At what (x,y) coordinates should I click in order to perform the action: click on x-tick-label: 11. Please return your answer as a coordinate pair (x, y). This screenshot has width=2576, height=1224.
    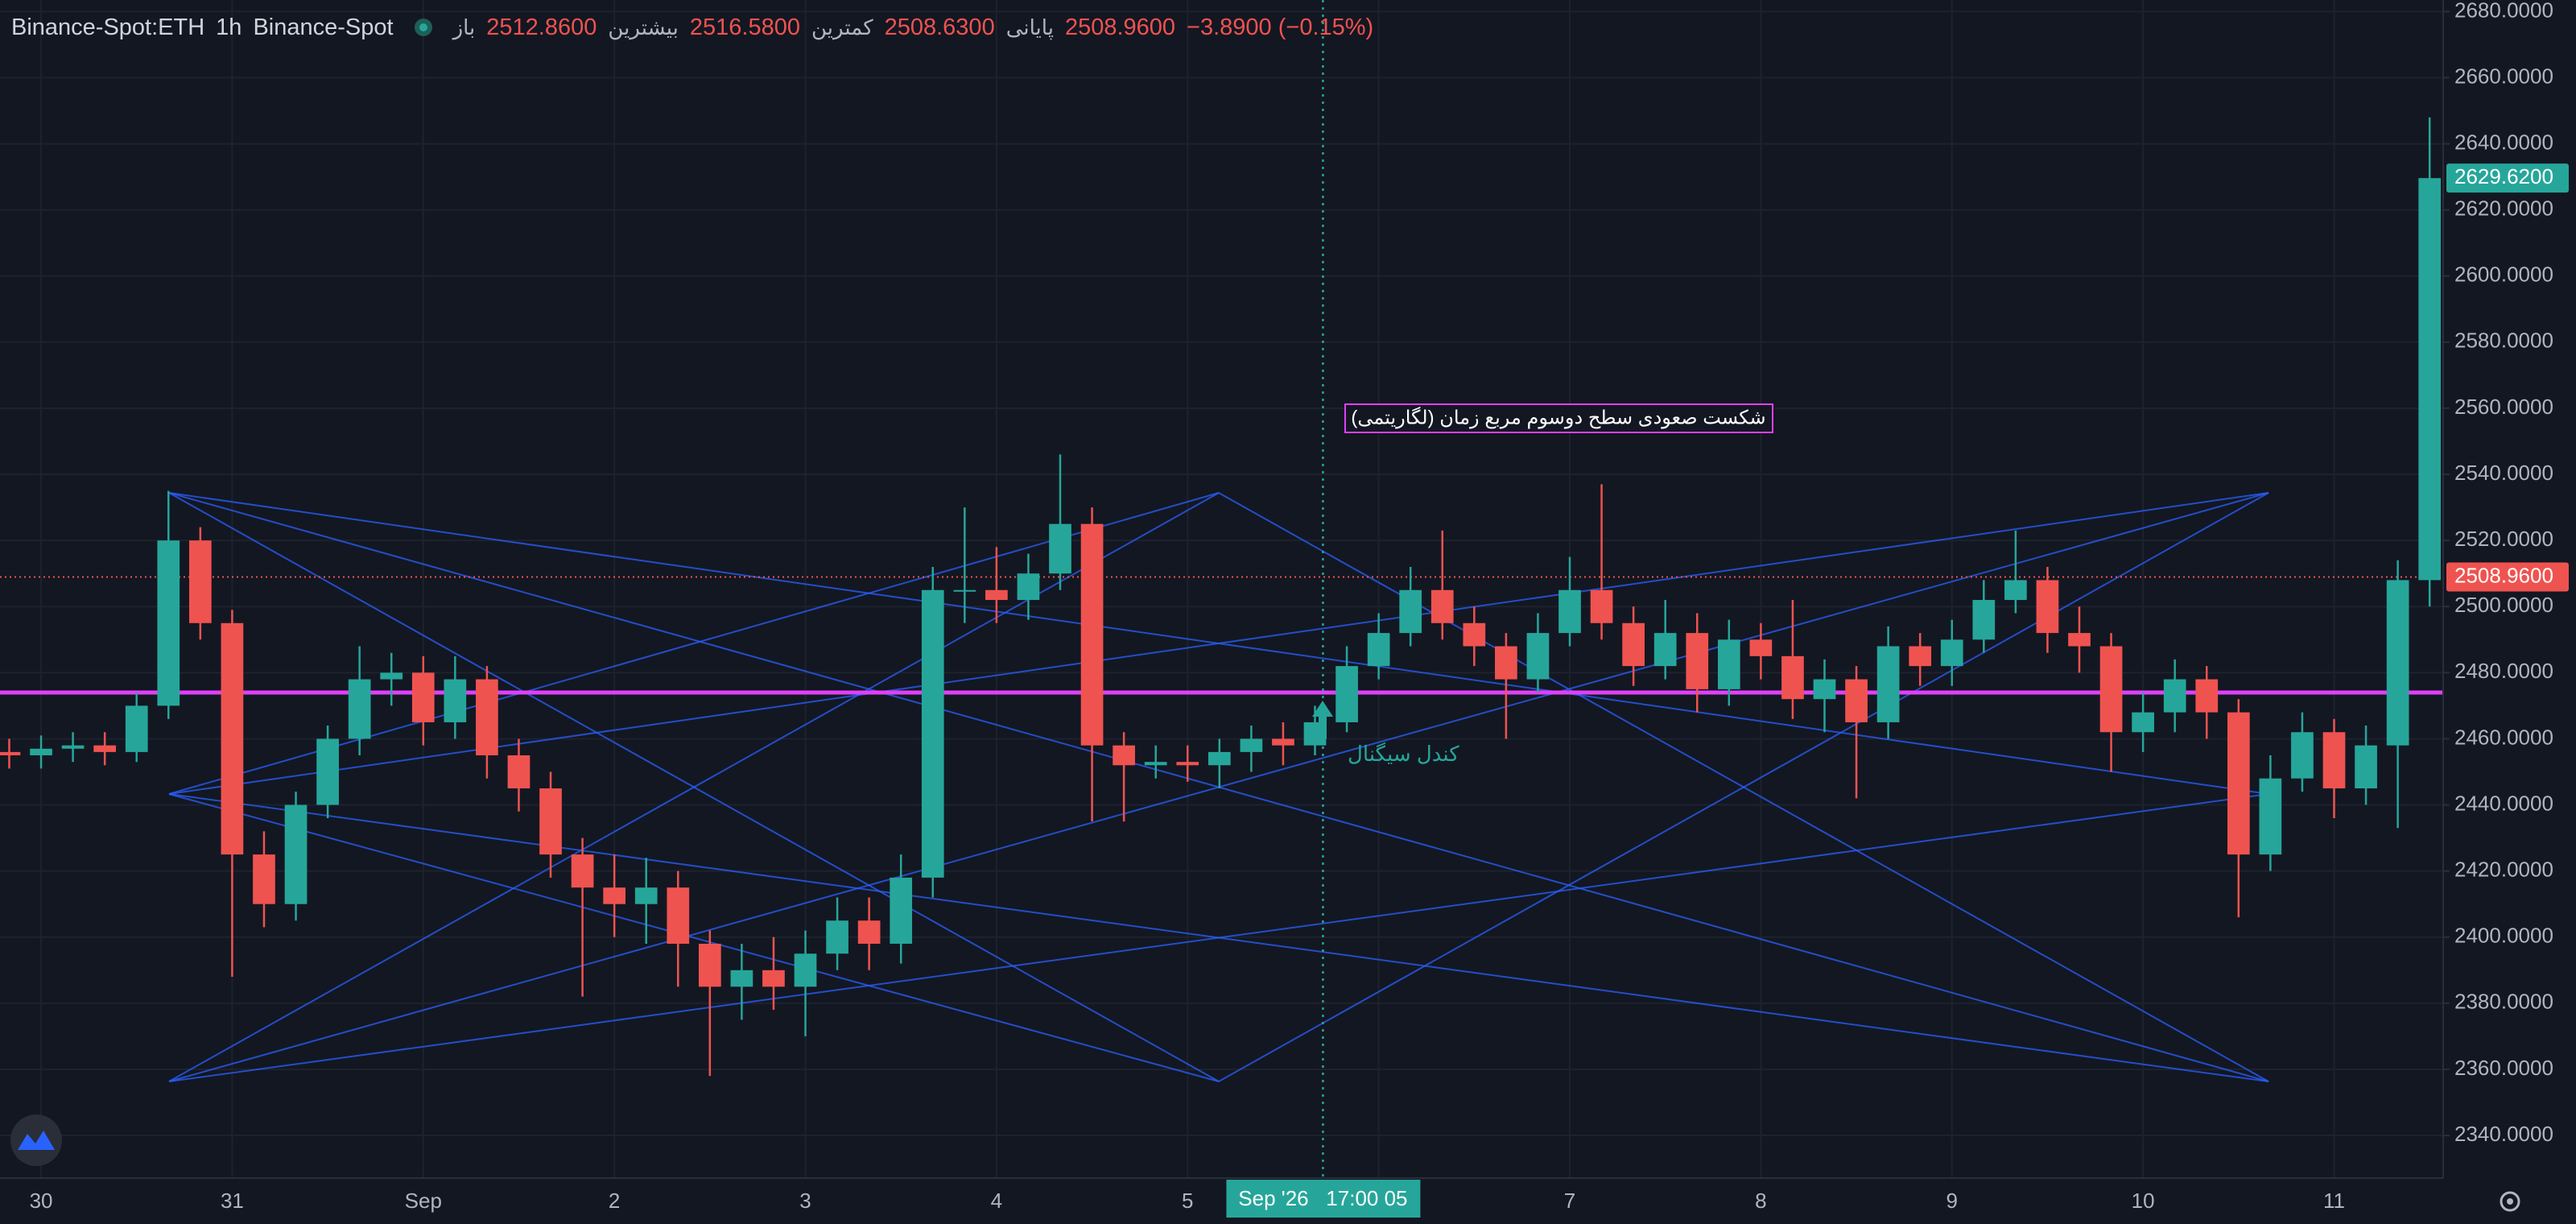
    Looking at the image, I should click on (2334, 1201).